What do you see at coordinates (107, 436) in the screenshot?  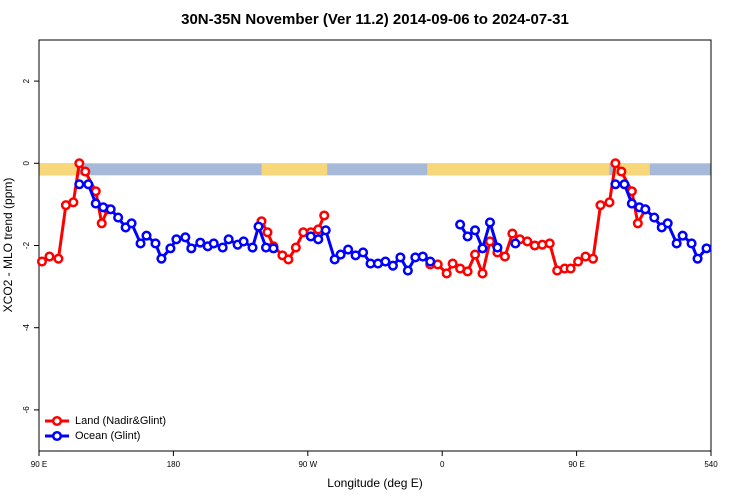 I see `legend-label: Ocean (Glint)` at bounding box center [107, 436].